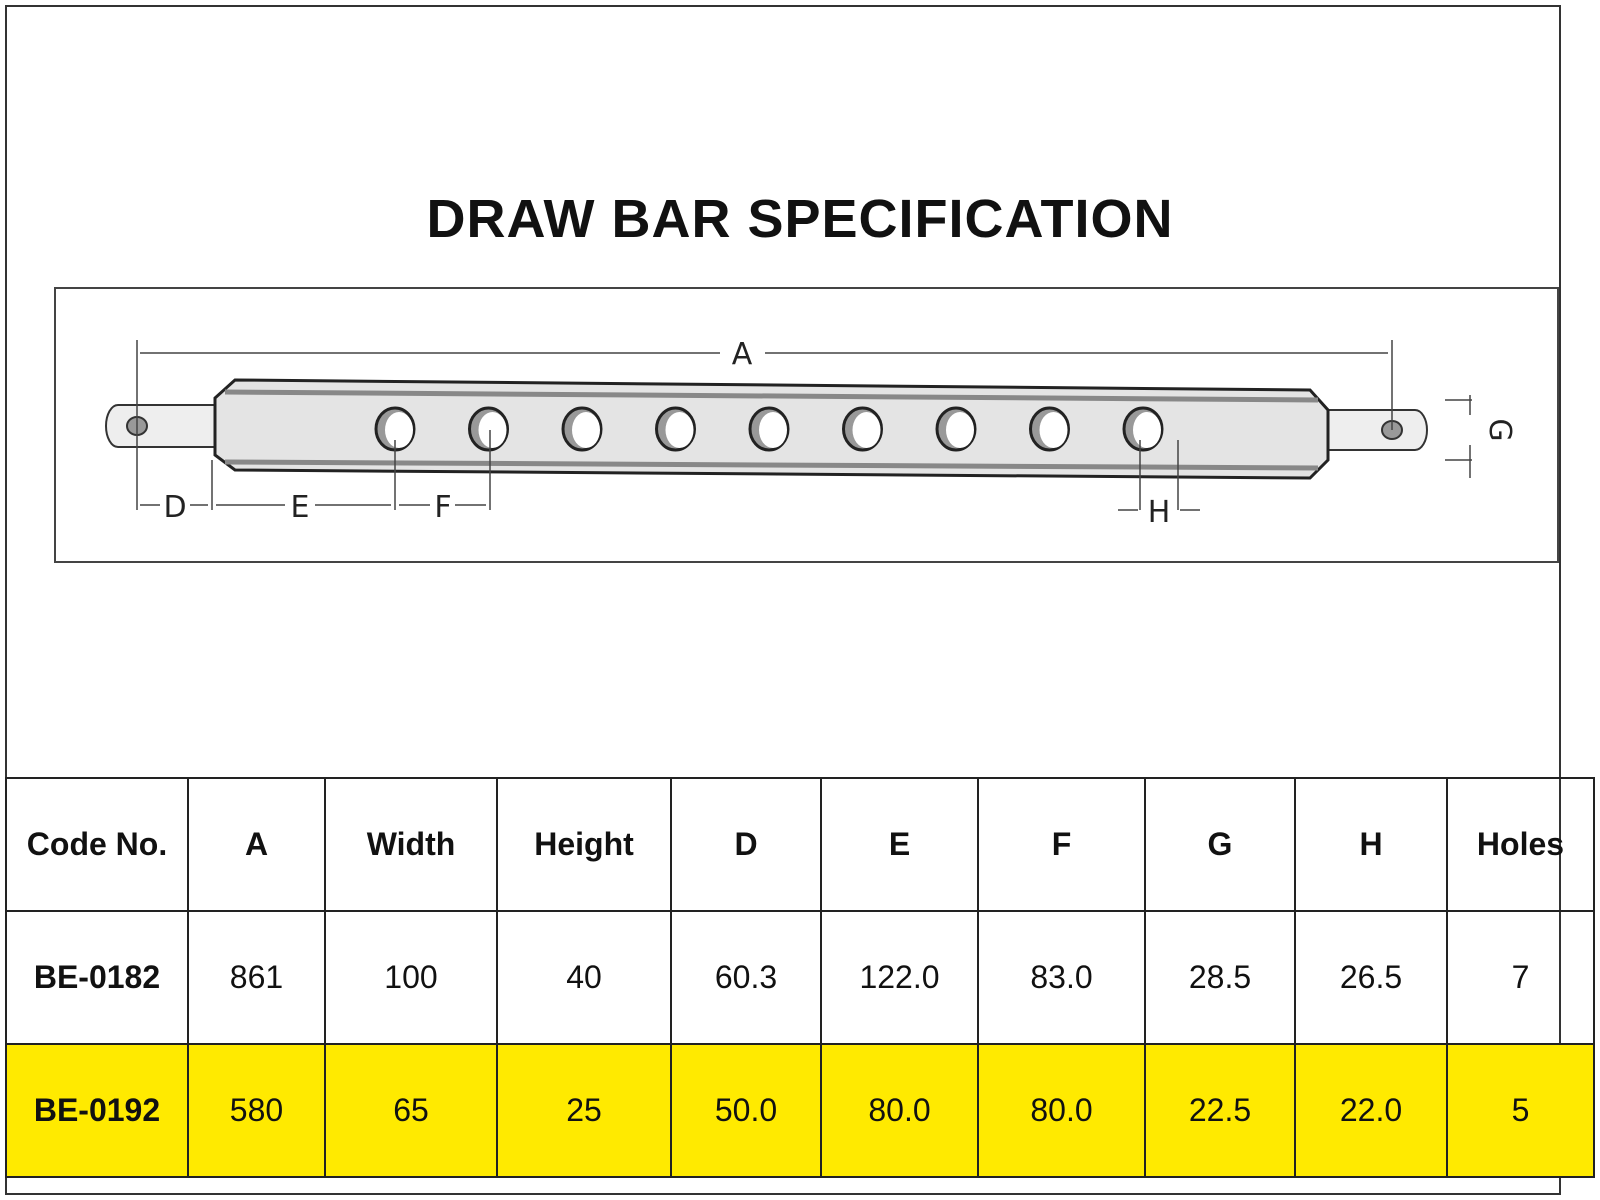  Describe the element at coordinates (746, 844) in the screenshot. I see `header-d: D` at that location.